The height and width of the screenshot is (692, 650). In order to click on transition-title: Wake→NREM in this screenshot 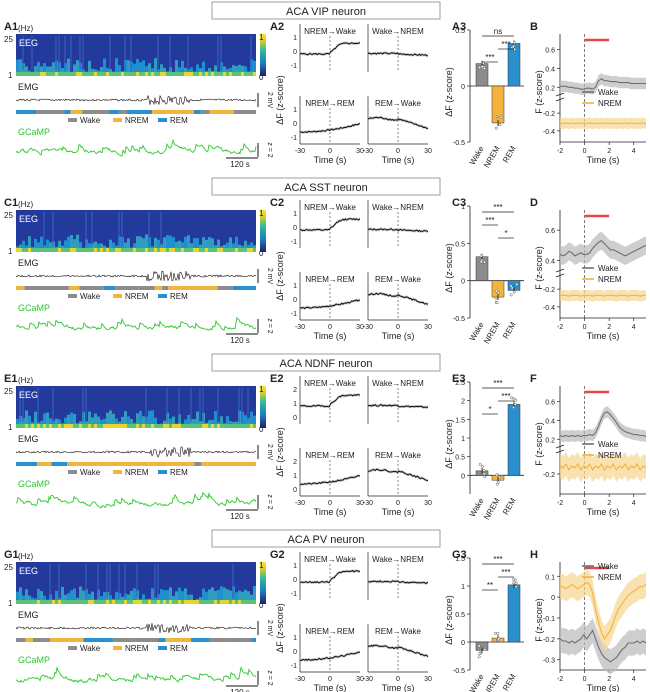, I will do `click(398, 207)`.